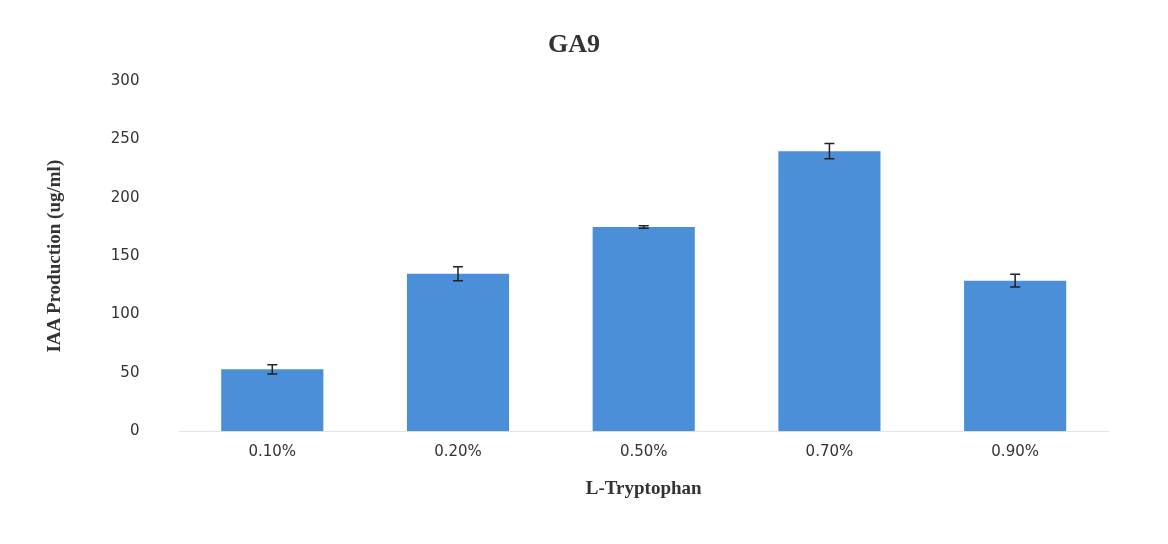 Image resolution: width=1168 pixels, height=544 pixels. Describe the element at coordinates (134, 430) in the screenshot. I see `y-tick-label: 0` at that location.